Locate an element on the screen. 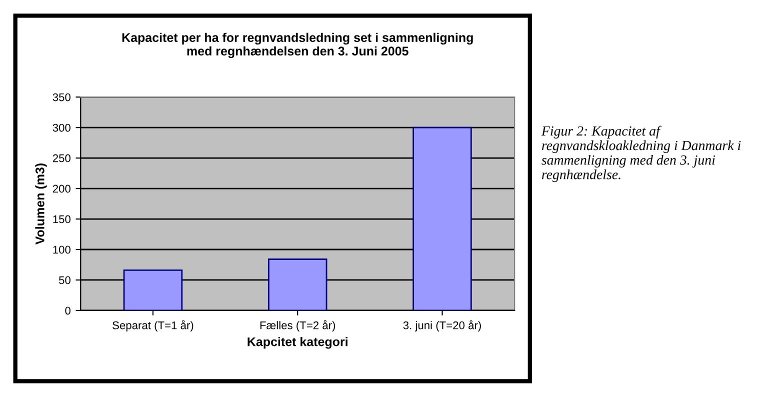 The height and width of the screenshot is (393, 768). y-tick-label: 150 is located at coordinates (61, 219).